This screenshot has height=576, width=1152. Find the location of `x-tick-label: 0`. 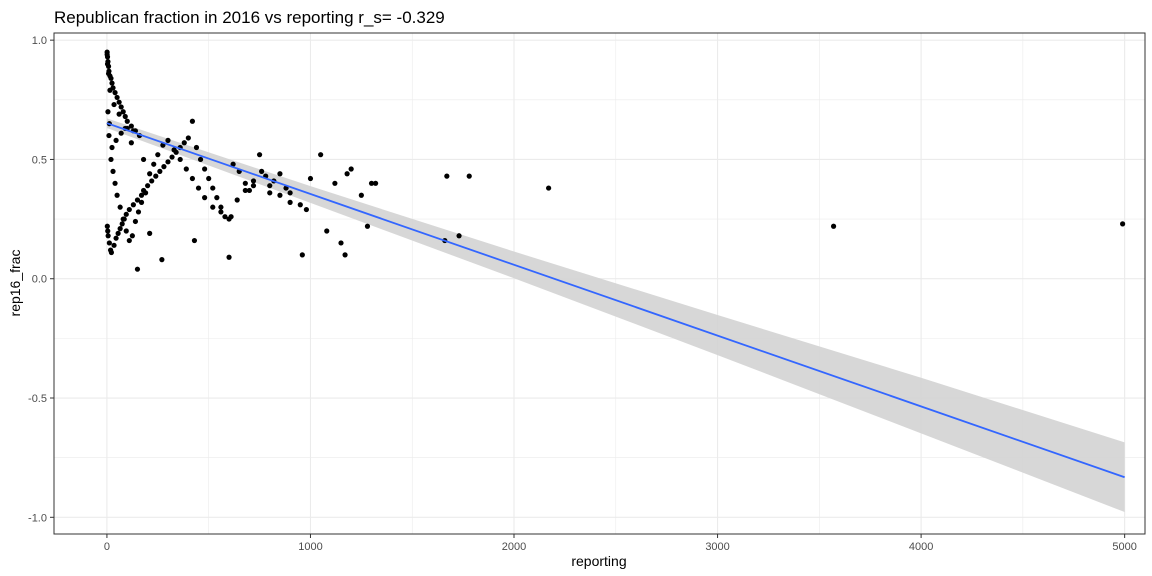

x-tick-label: 0 is located at coordinates (107, 547).